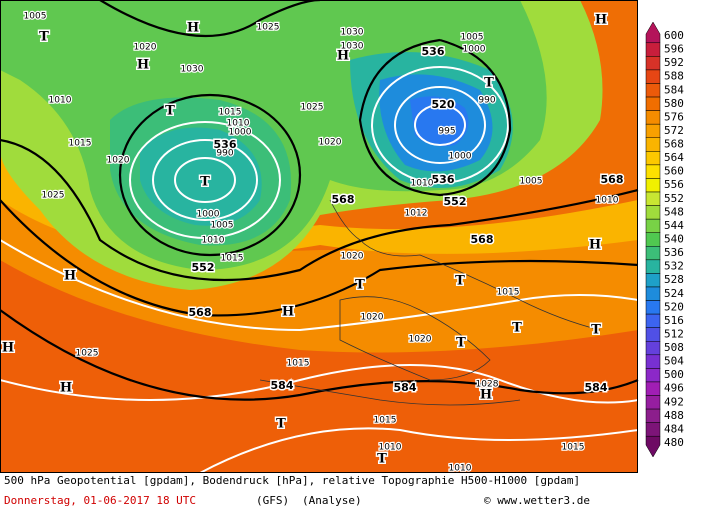 The width and height of the screenshot is (704, 513). I want to click on colorbar-label: 536, so click(674, 252).